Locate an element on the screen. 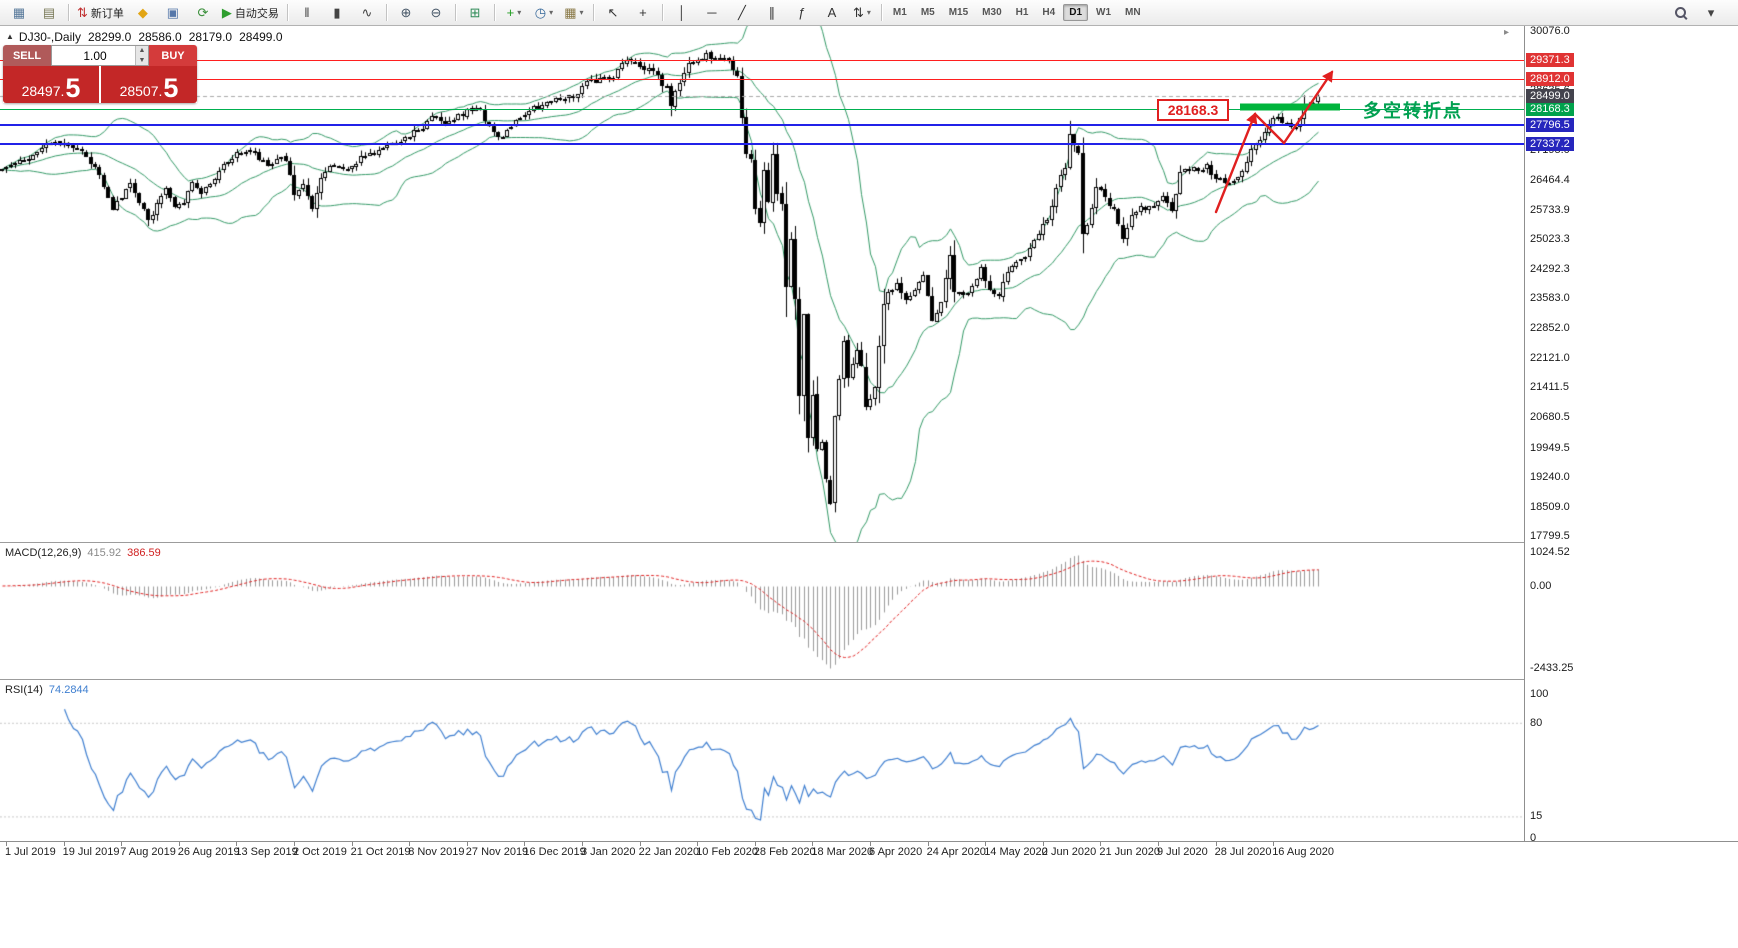 The height and width of the screenshot is (948, 1738). date-label: 2 Jun 2020 is located at coordinates (1069, 852).